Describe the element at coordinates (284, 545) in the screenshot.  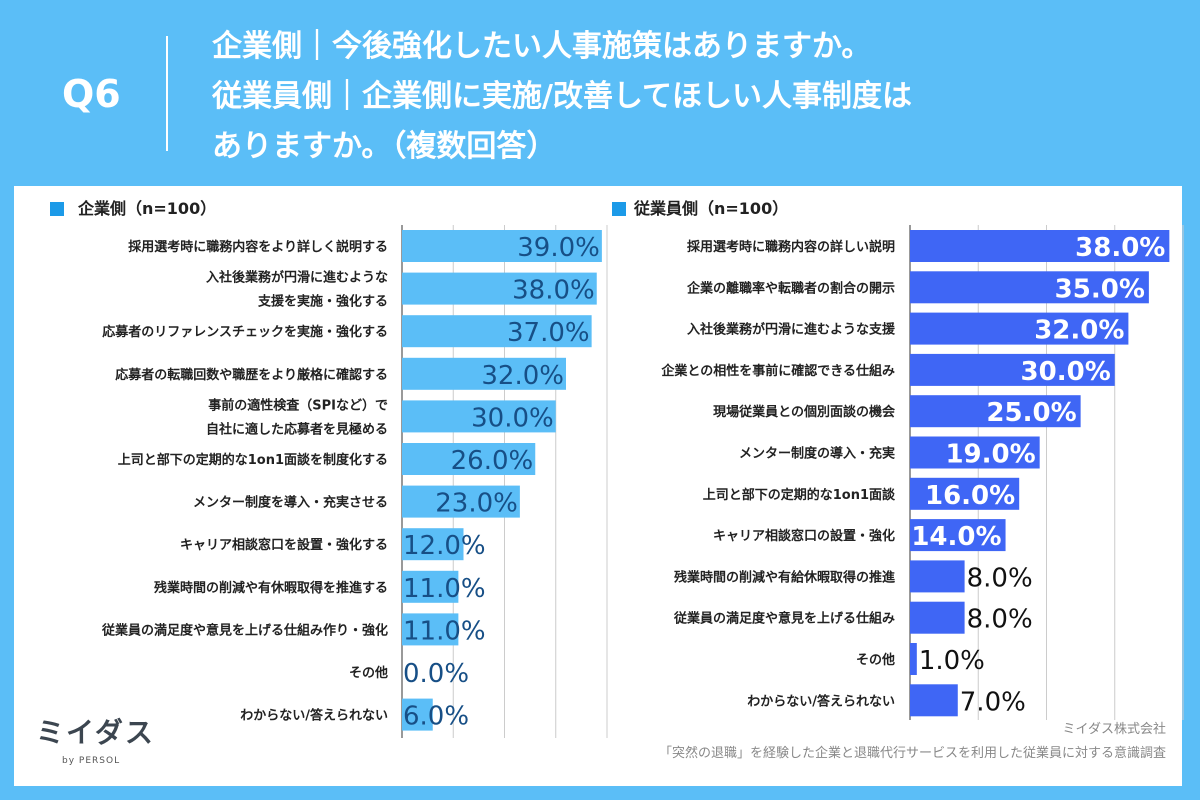
I see `category-label: キャリア相談窓口を設置・強化する` at that location.